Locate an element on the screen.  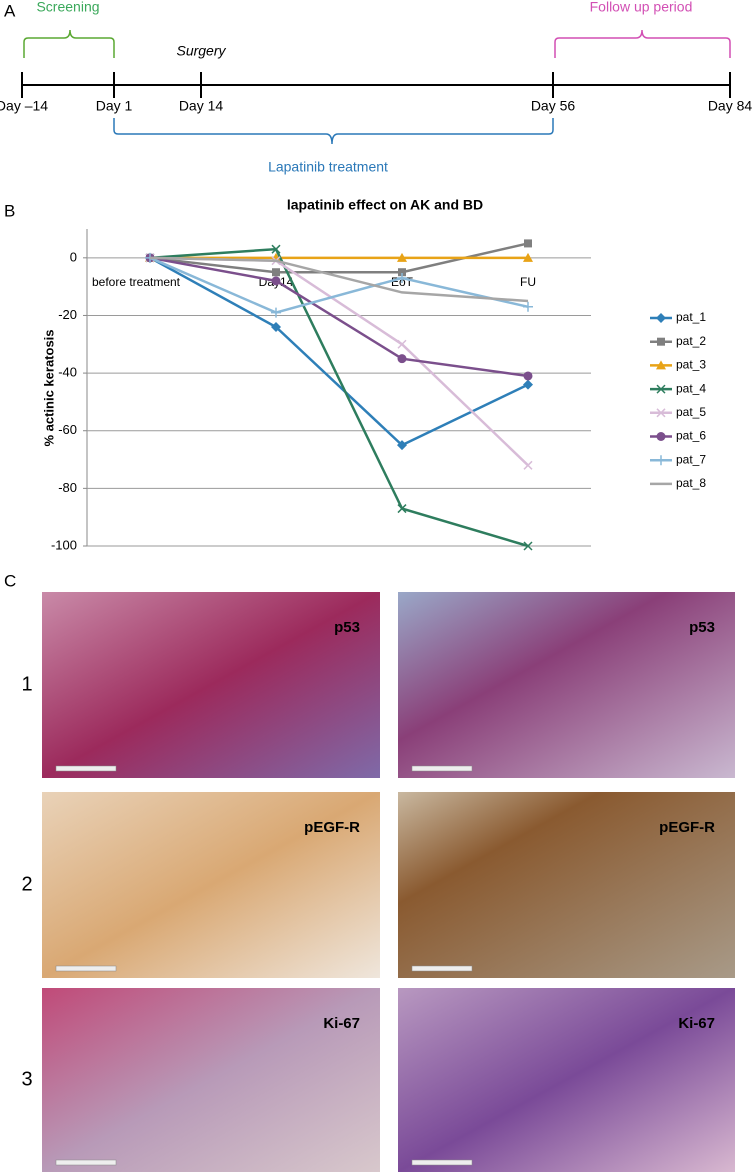
day-label: Day 1 is located at coordinates (114, 106).